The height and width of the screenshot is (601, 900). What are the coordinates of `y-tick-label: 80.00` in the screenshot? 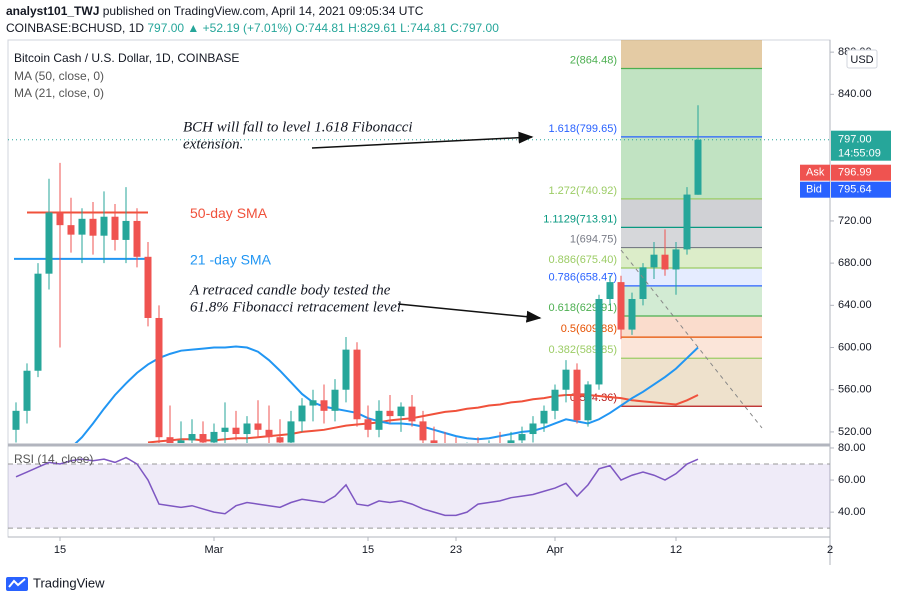 It's located at (852, 448).